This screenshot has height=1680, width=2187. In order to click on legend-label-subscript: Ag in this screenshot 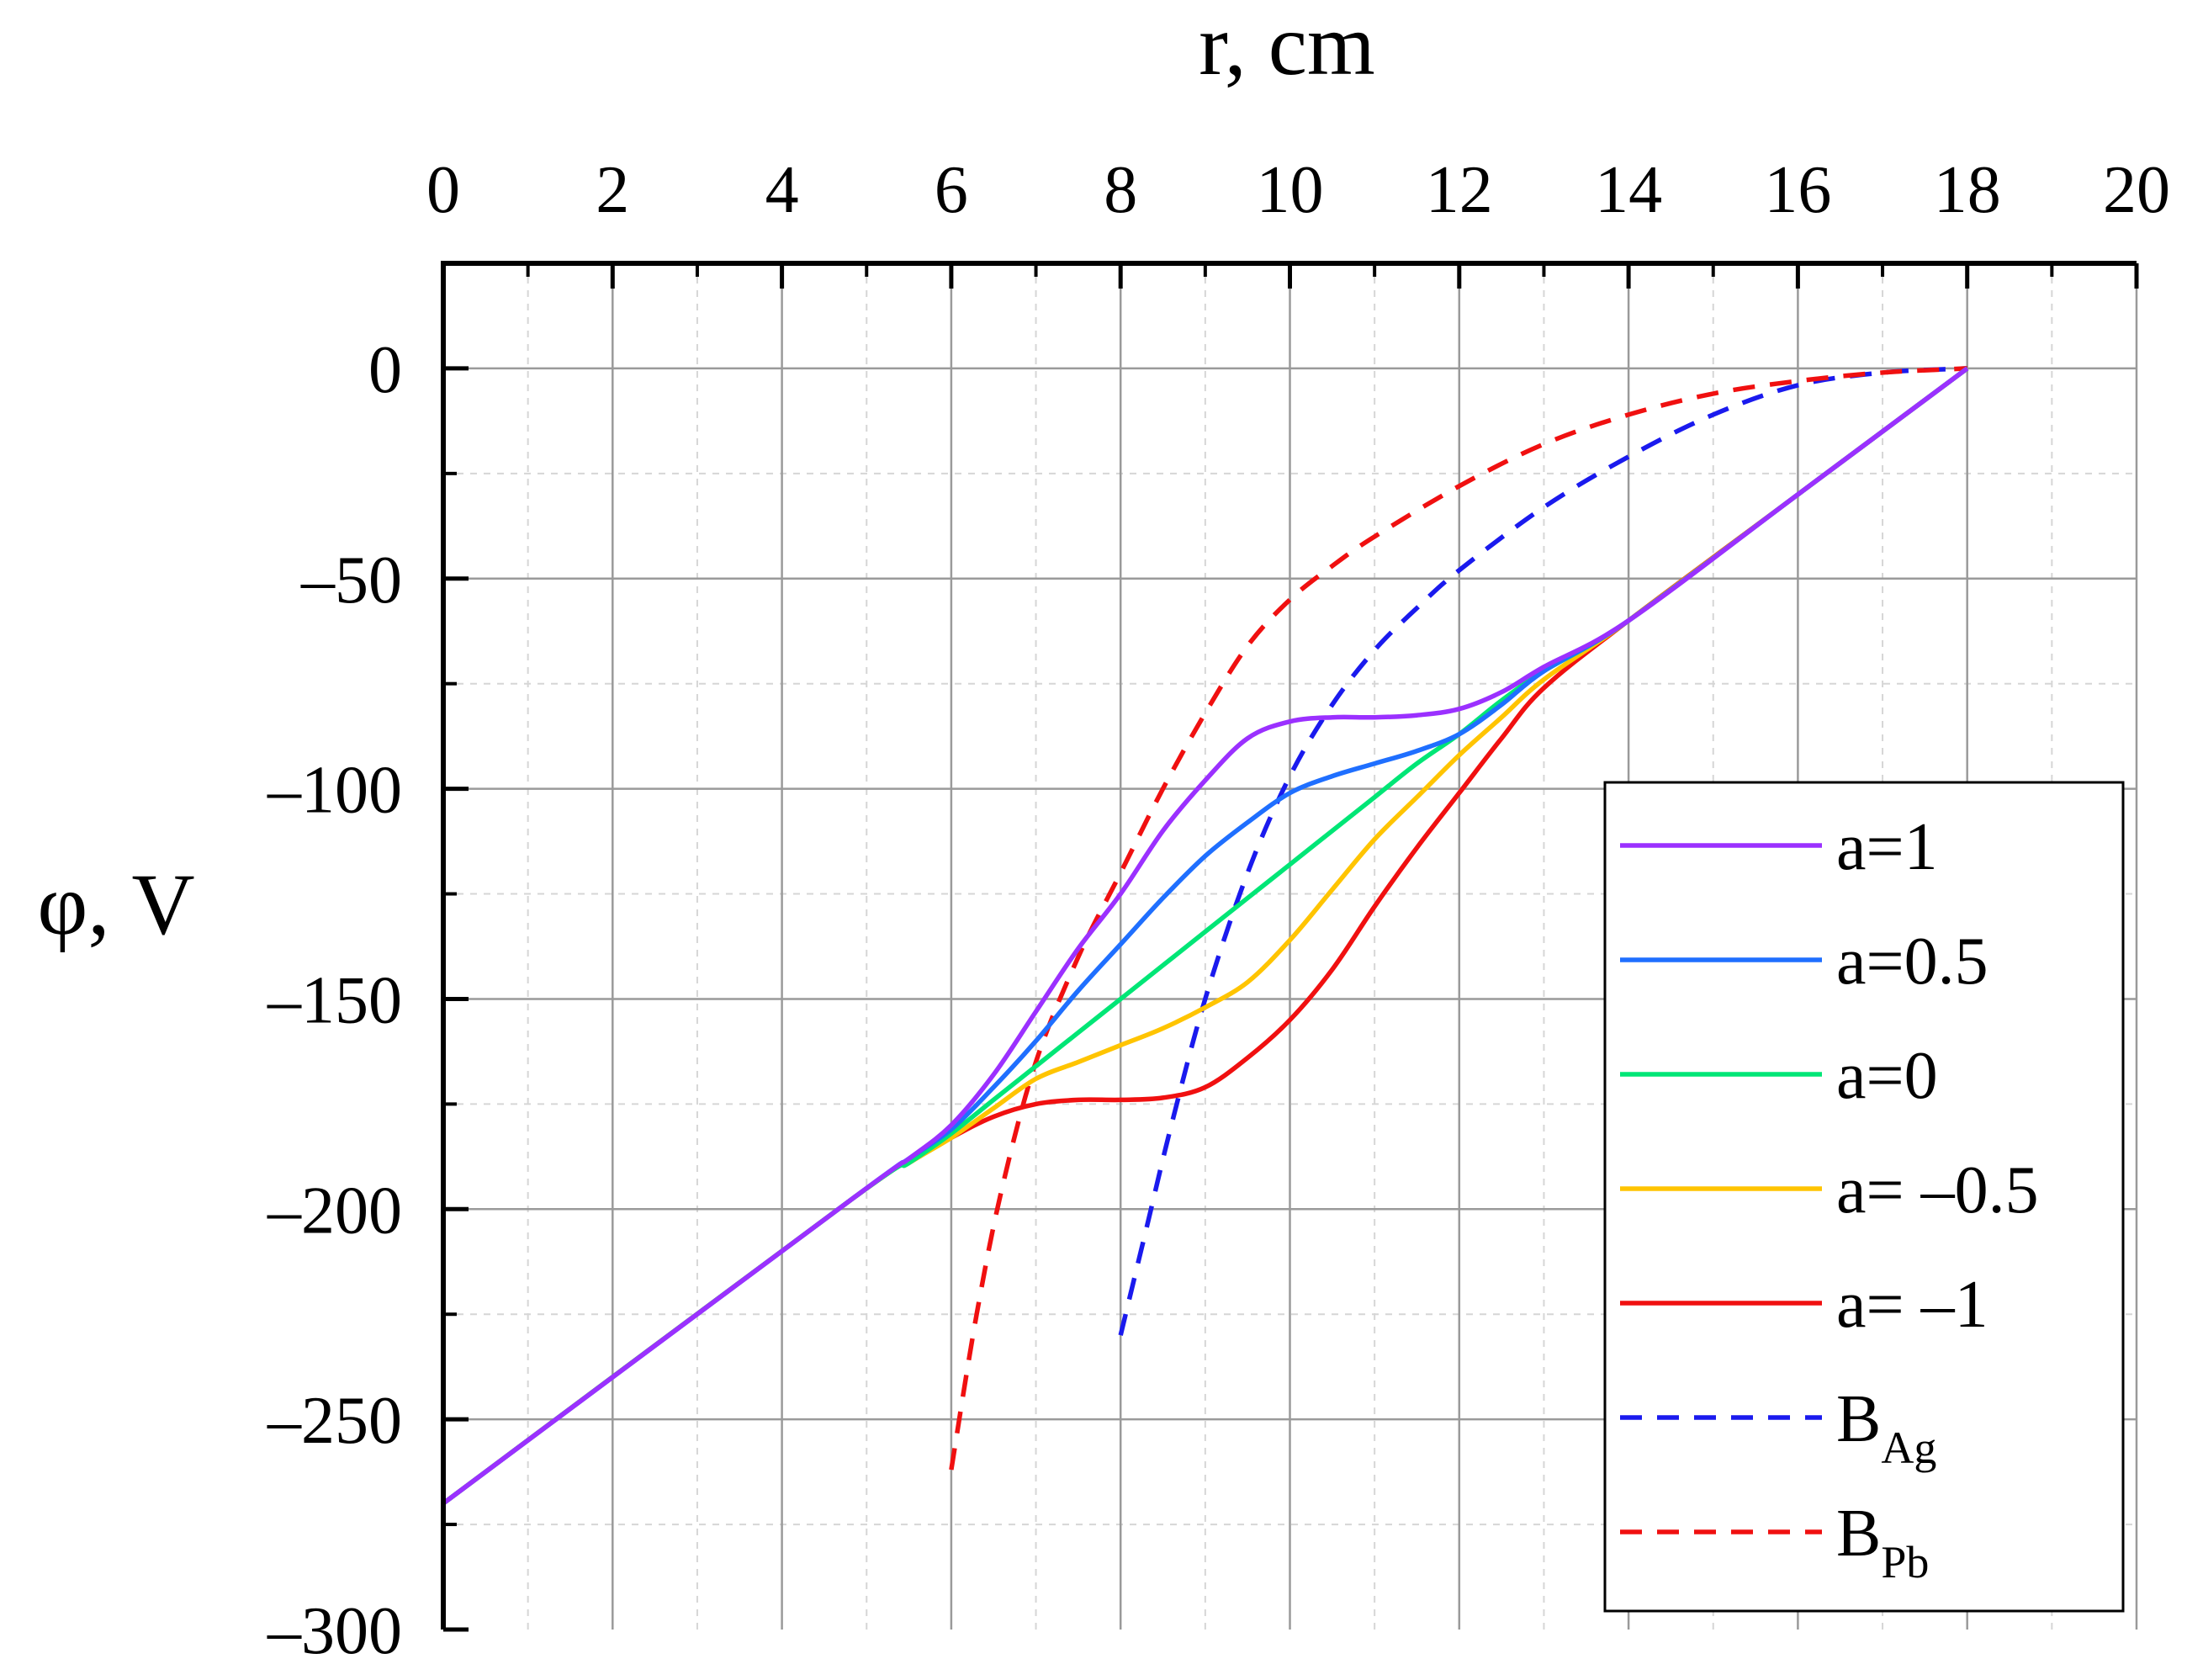, I will do `click(1908, 1448)`.